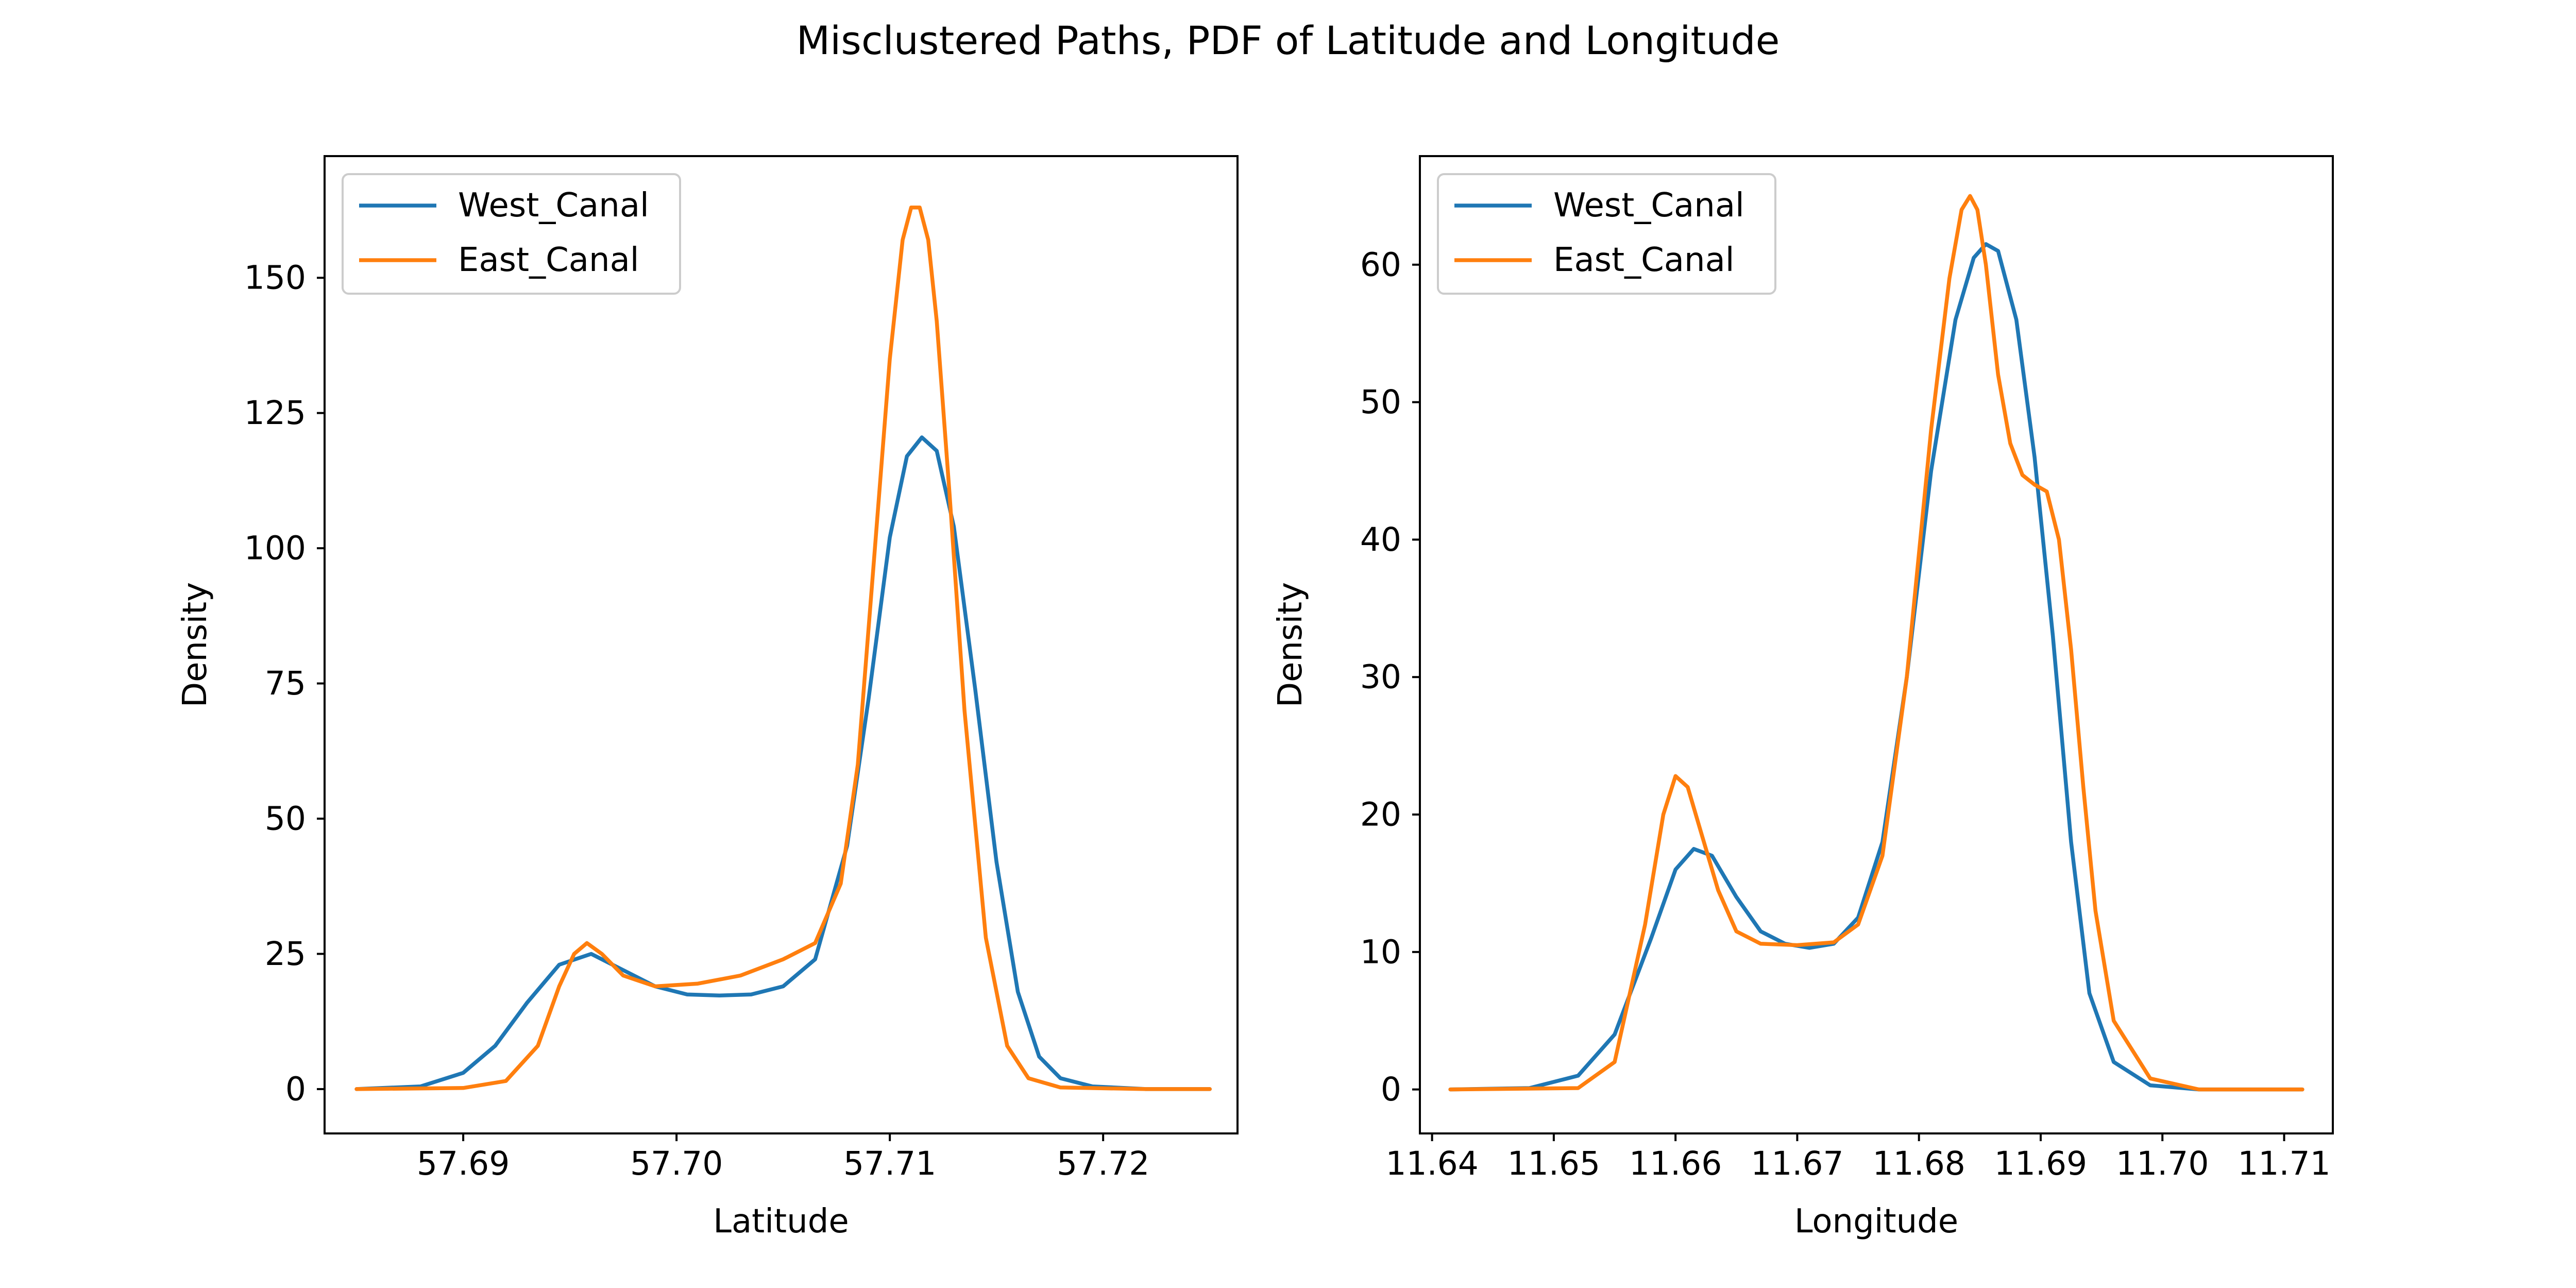 The image size is (2576, 1288). I want to click on x-tick-label: 57.69, so click(463, 1163).